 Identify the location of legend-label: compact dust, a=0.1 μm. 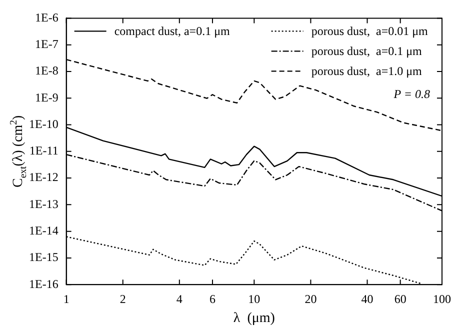
(172, 31).